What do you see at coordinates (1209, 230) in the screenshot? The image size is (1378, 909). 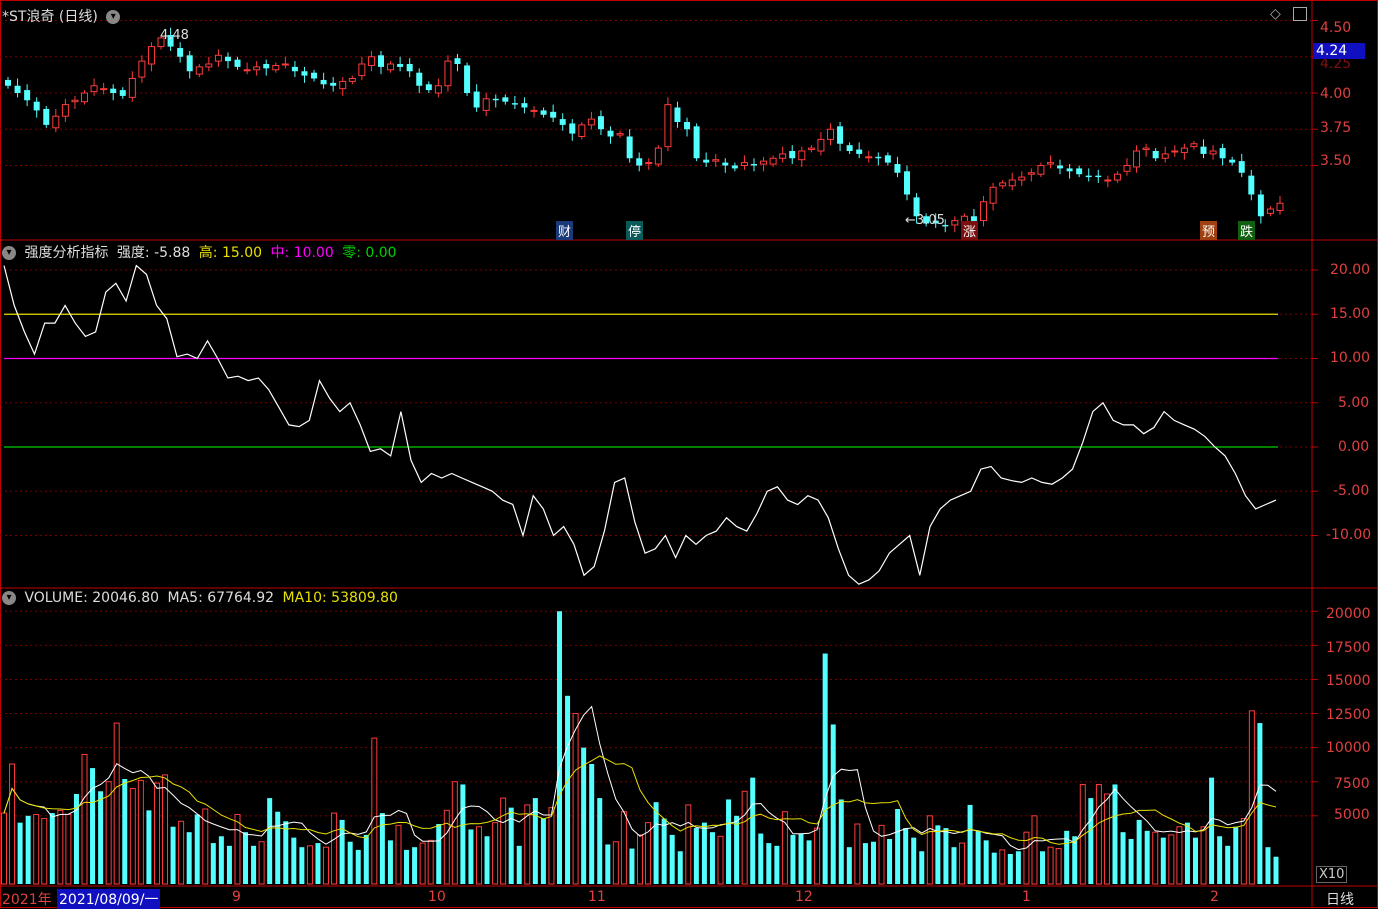 I see `badge-yu: 预` at bounding box center [1209, 230].